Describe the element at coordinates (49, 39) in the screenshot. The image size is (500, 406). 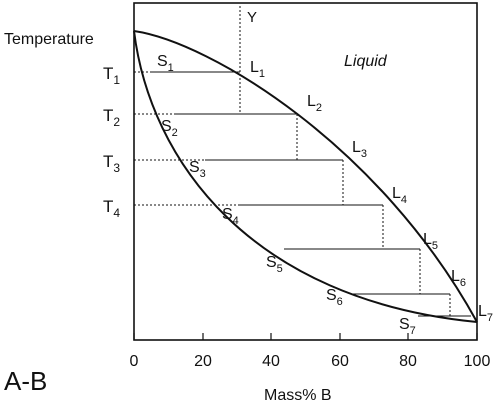
I see `y-axis-title: Temperature` at that location.